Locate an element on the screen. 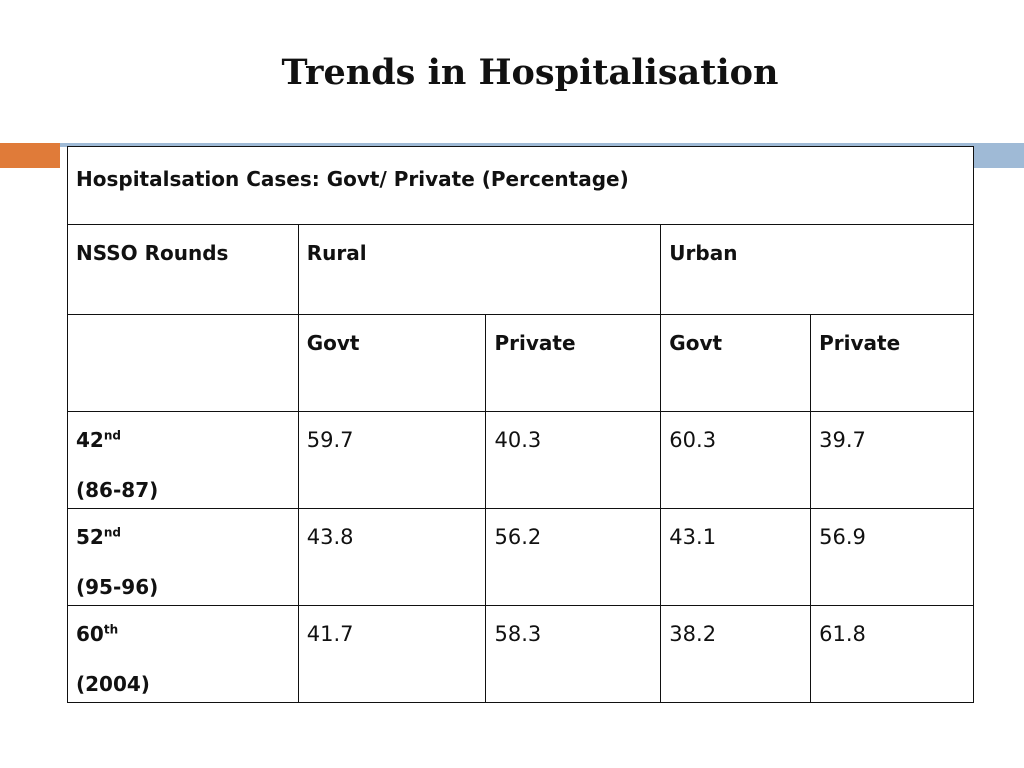 The width and height of the screenshot is (1024, 768). accent-line-blue is located at coordinates (542, 145).